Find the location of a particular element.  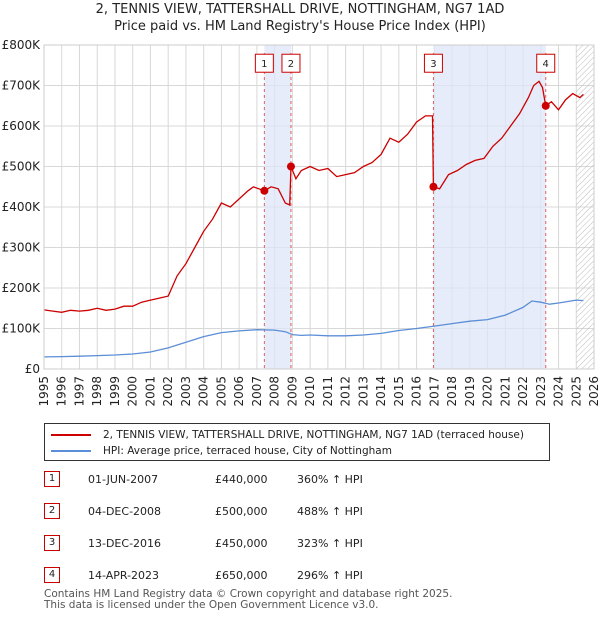

x-tick-label: 1996 is located at coordinates (62, 391).